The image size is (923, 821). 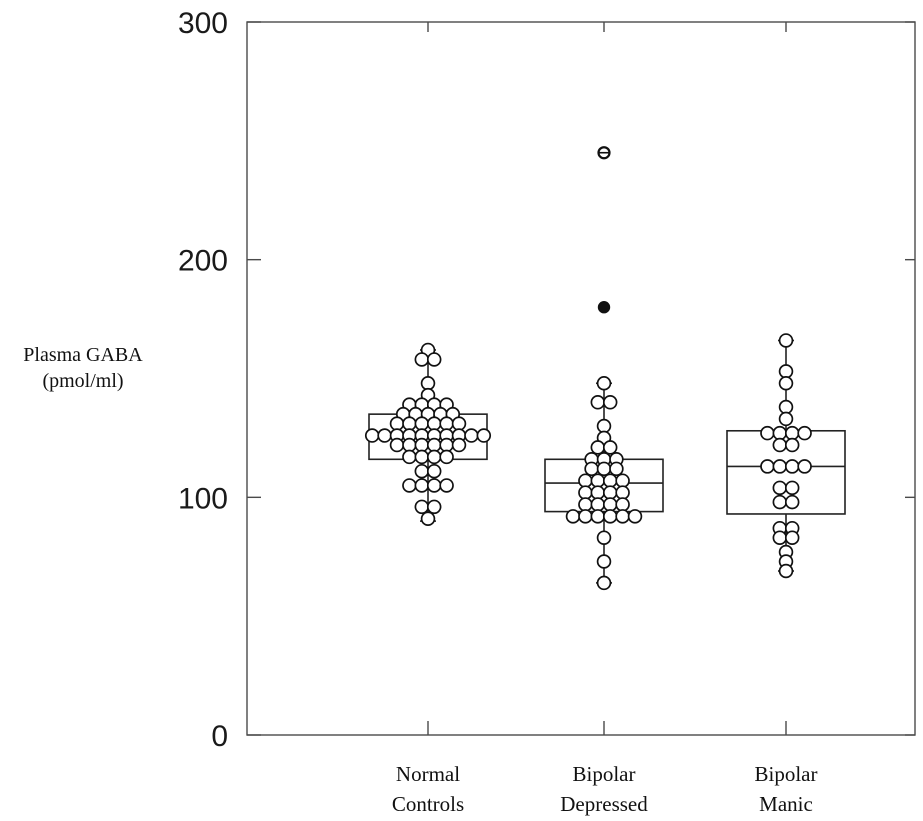 What do you see at coordinates (428, 774) in the screenshot?
I see `category-label: Normal` at bounding box center [428, 774].